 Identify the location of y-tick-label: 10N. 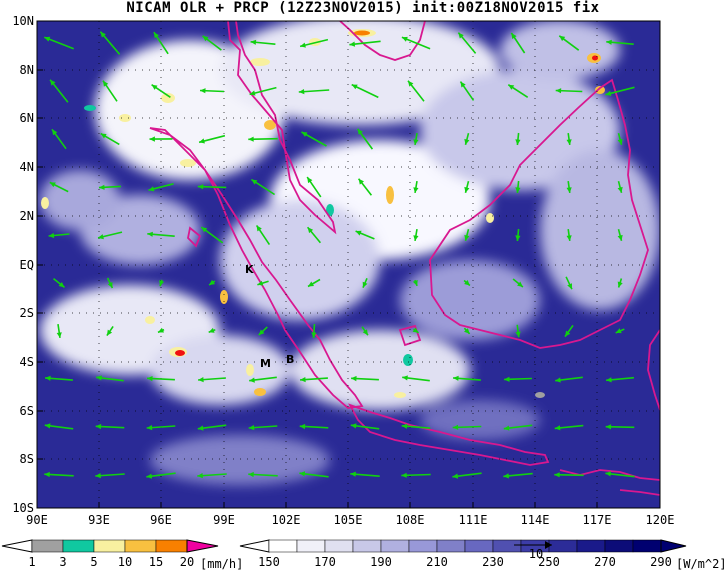
(23, 21).